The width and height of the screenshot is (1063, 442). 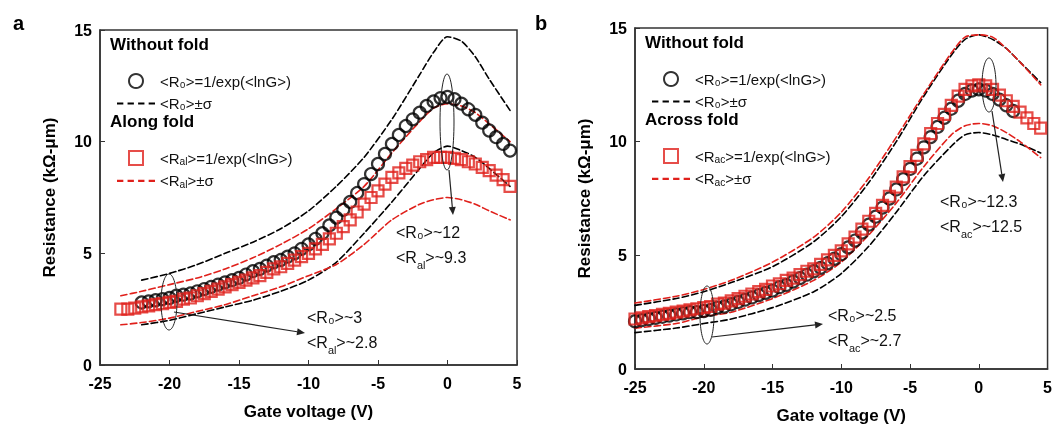 What do you see at coordinates (186, 103) in the screenshot?
I see `legend-label: <R₀>±σ` at bounding box center [186, 103].